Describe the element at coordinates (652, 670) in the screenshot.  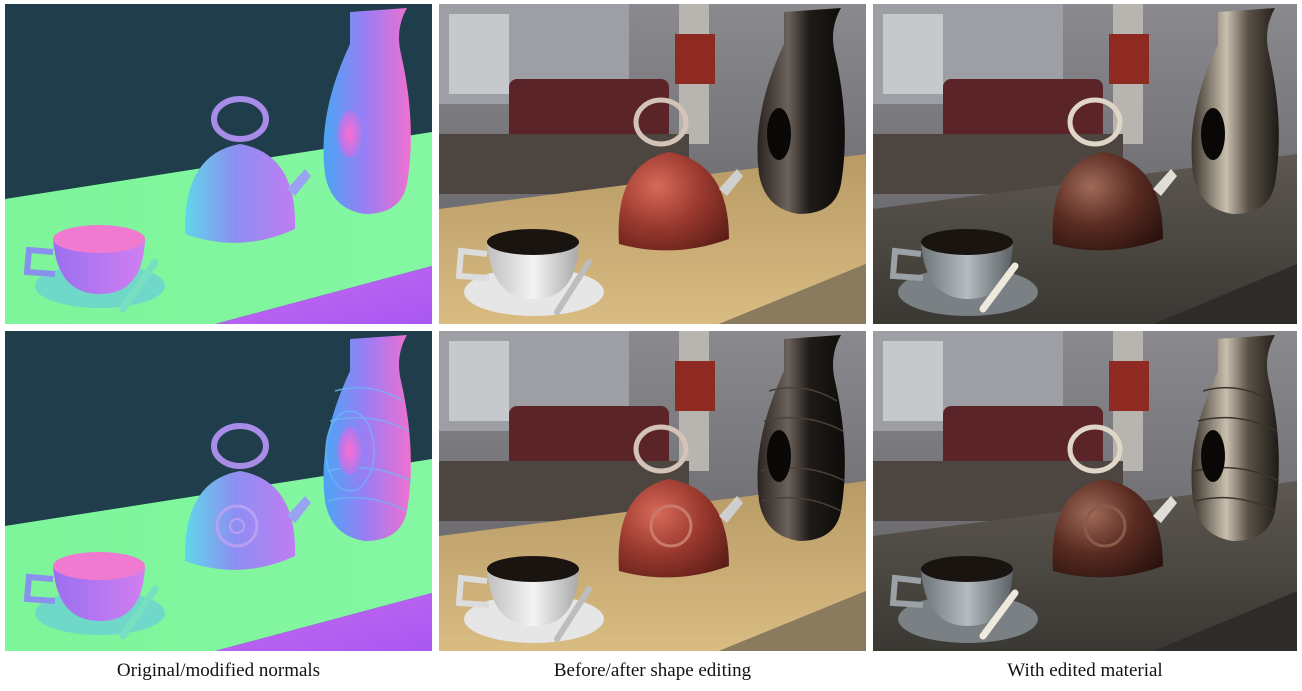
I see `caption-shape-editing: Before/after shape editing` at that location.